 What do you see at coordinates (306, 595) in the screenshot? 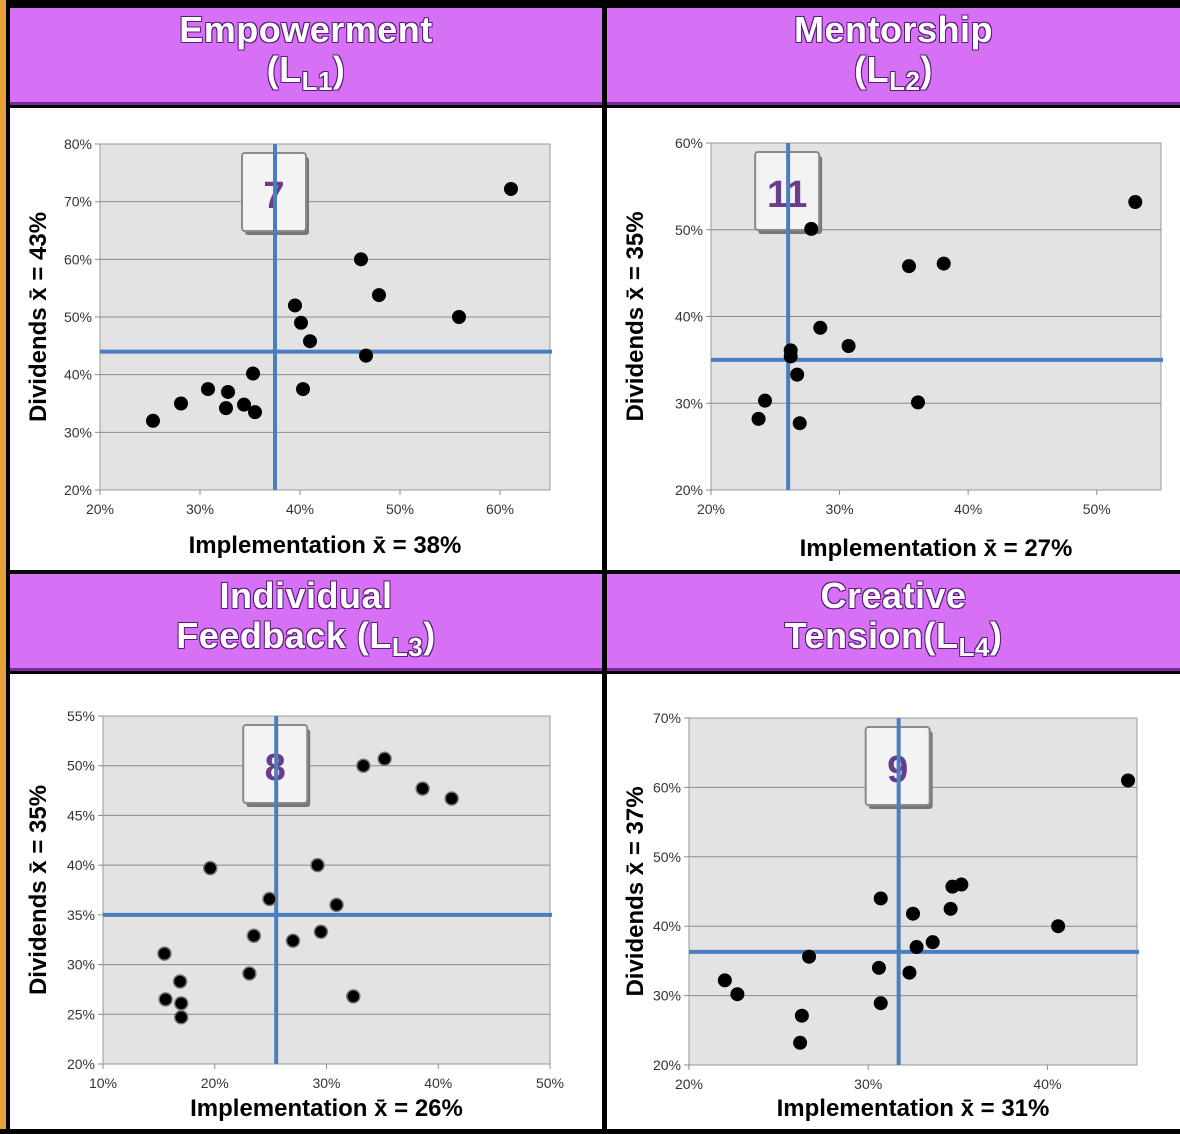
I see `panel-title-line1: Individual` at bounding box center [306, 595].